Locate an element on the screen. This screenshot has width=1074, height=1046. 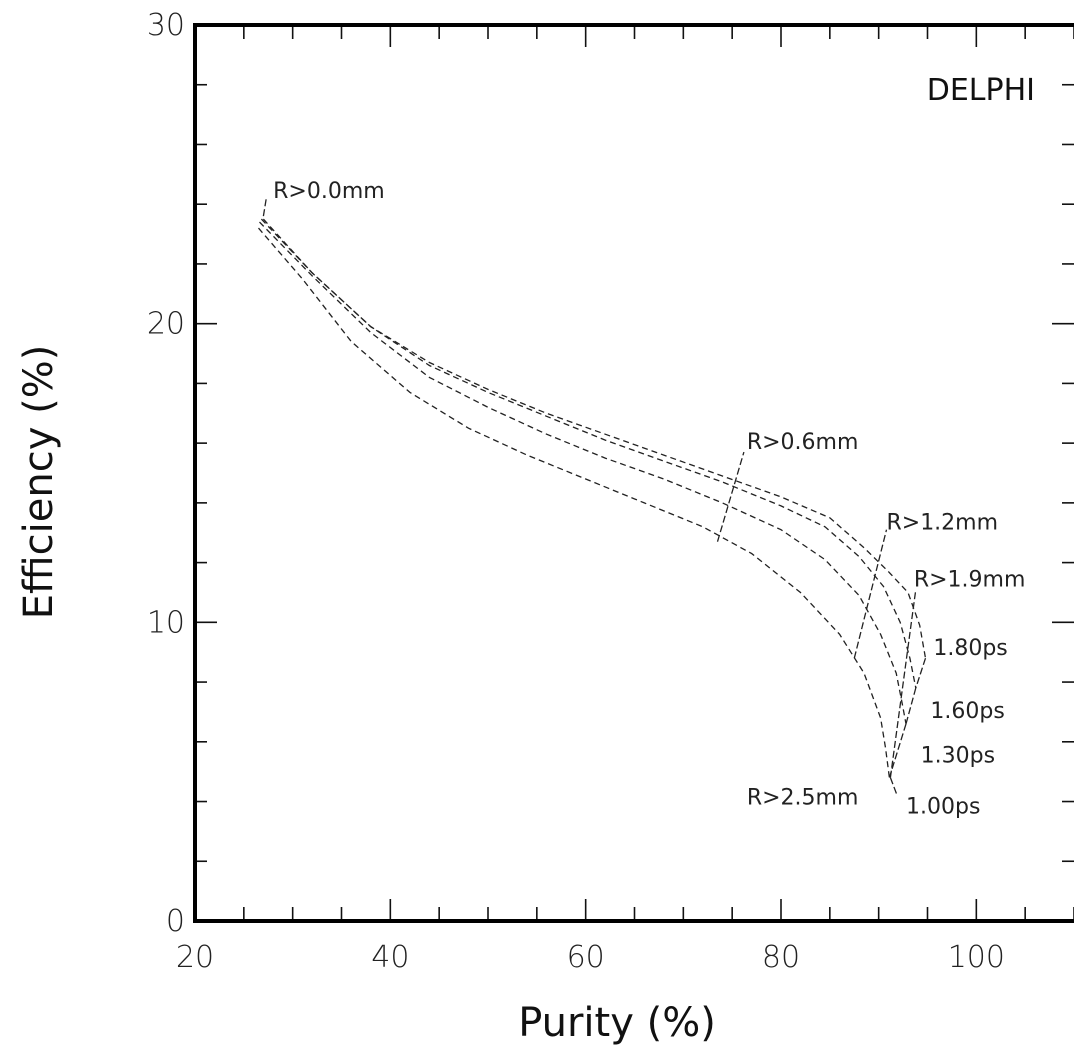
x-tick-label: 40 is located at coordinates (390, 957).